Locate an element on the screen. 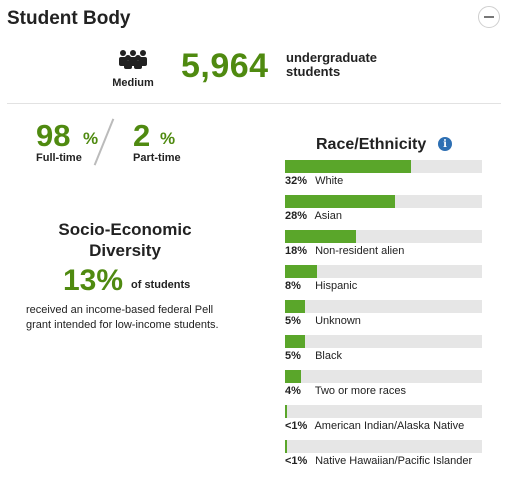 The image size is (508, 480). race-name: Asian is located at coordinates (328, 216).